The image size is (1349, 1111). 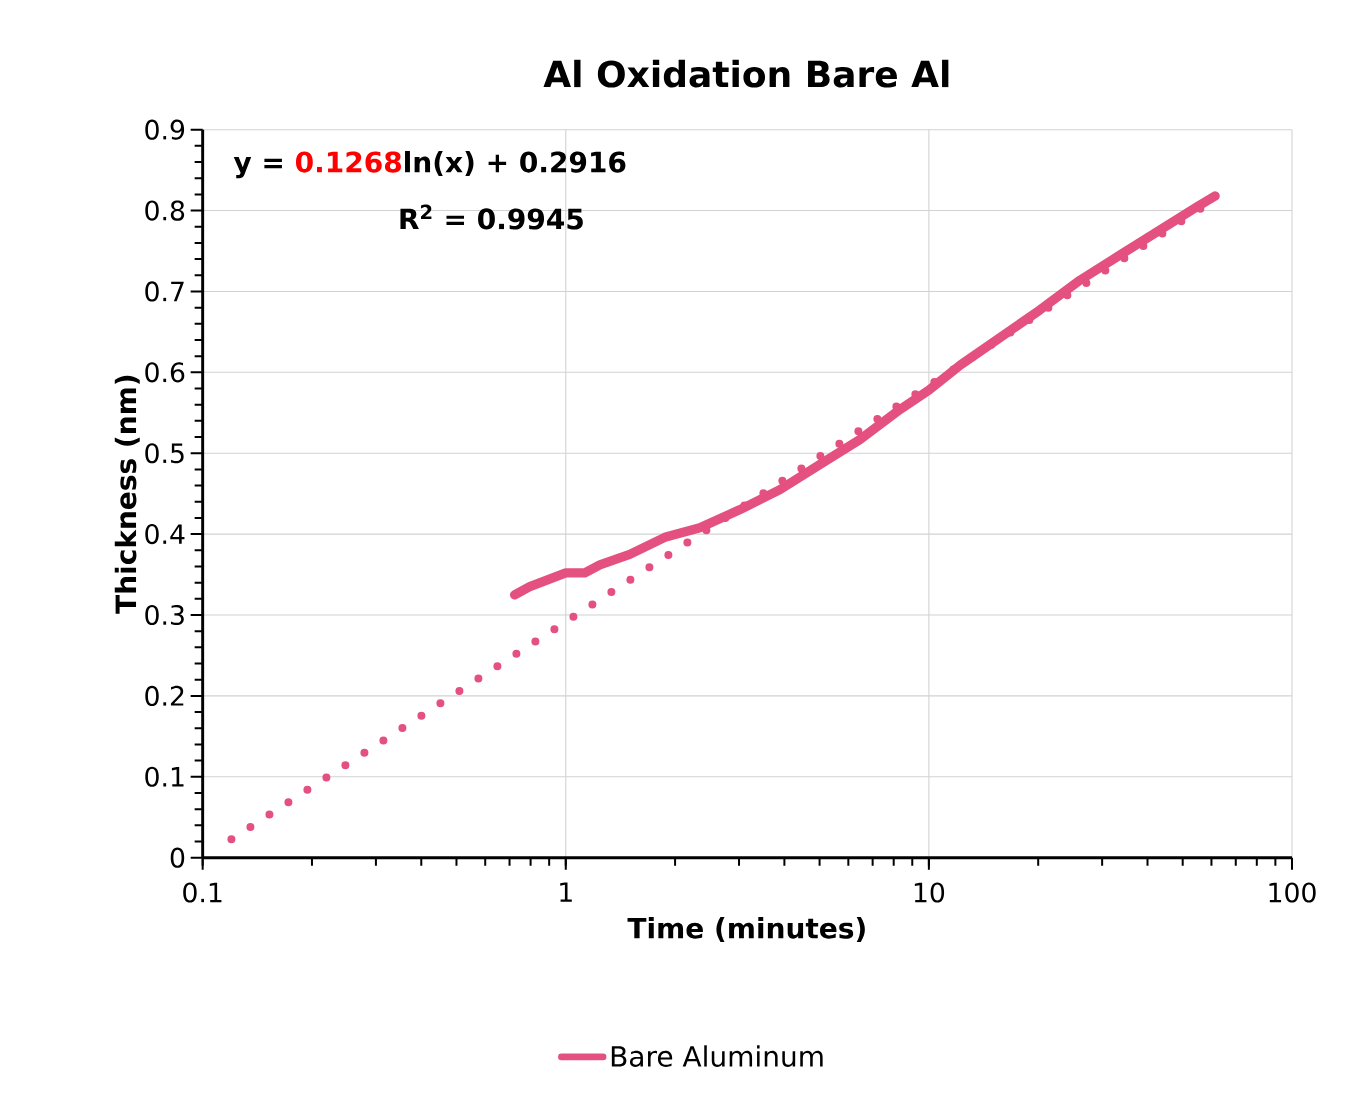 What do you see at coordinates (491, 217) in the screenshot?
I see `annotation: R$^{2}$ = 0.9945` at bounding box center [491, 217].